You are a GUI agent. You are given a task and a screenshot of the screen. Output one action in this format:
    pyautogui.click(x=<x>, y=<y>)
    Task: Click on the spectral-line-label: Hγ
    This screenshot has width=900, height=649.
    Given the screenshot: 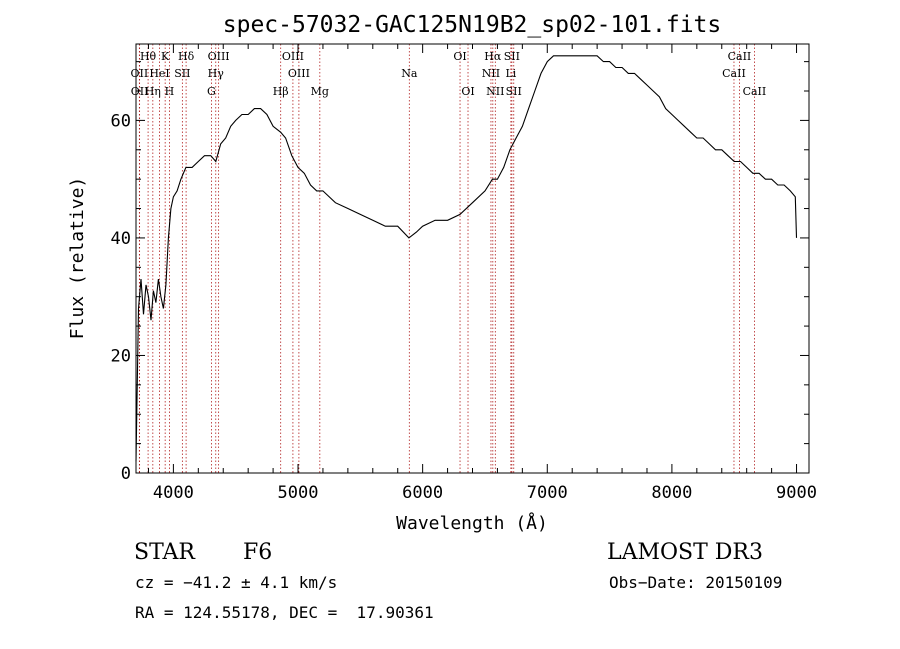 What is the action you would take?
    pyautogui.click(x=216, y=73)
    